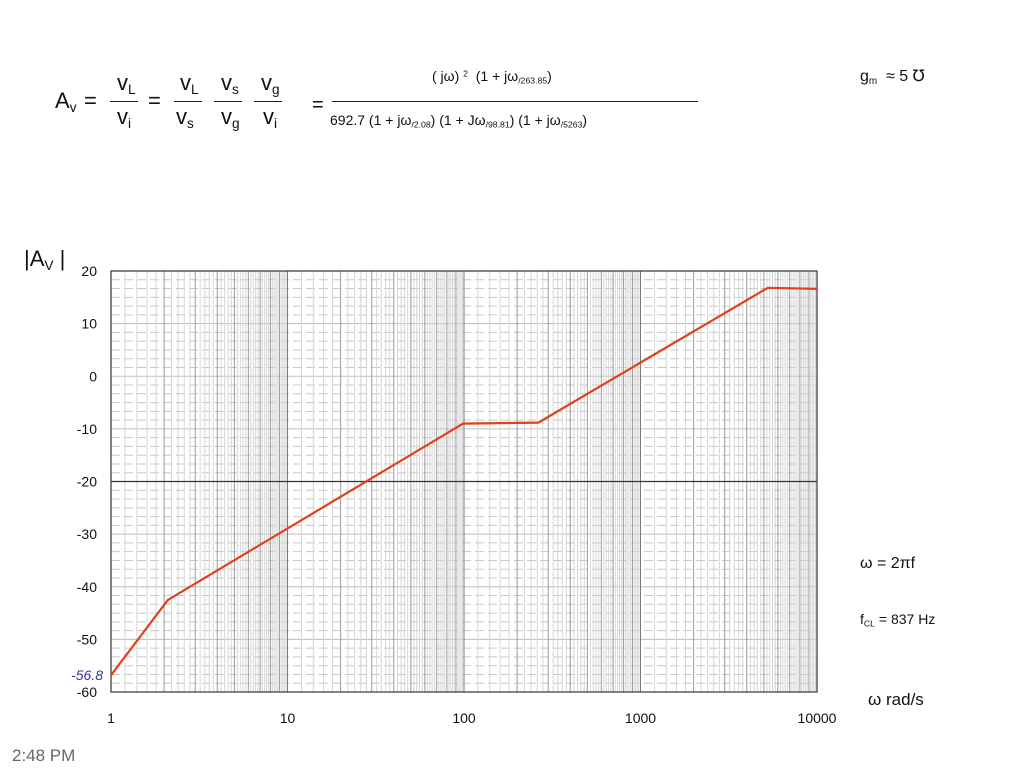 This screenshot has height=768, width=1024. What do you see at coordinates (66, 102) in the screenshot?
I see `av-symbol: Av` at bounding box center [66, 102].